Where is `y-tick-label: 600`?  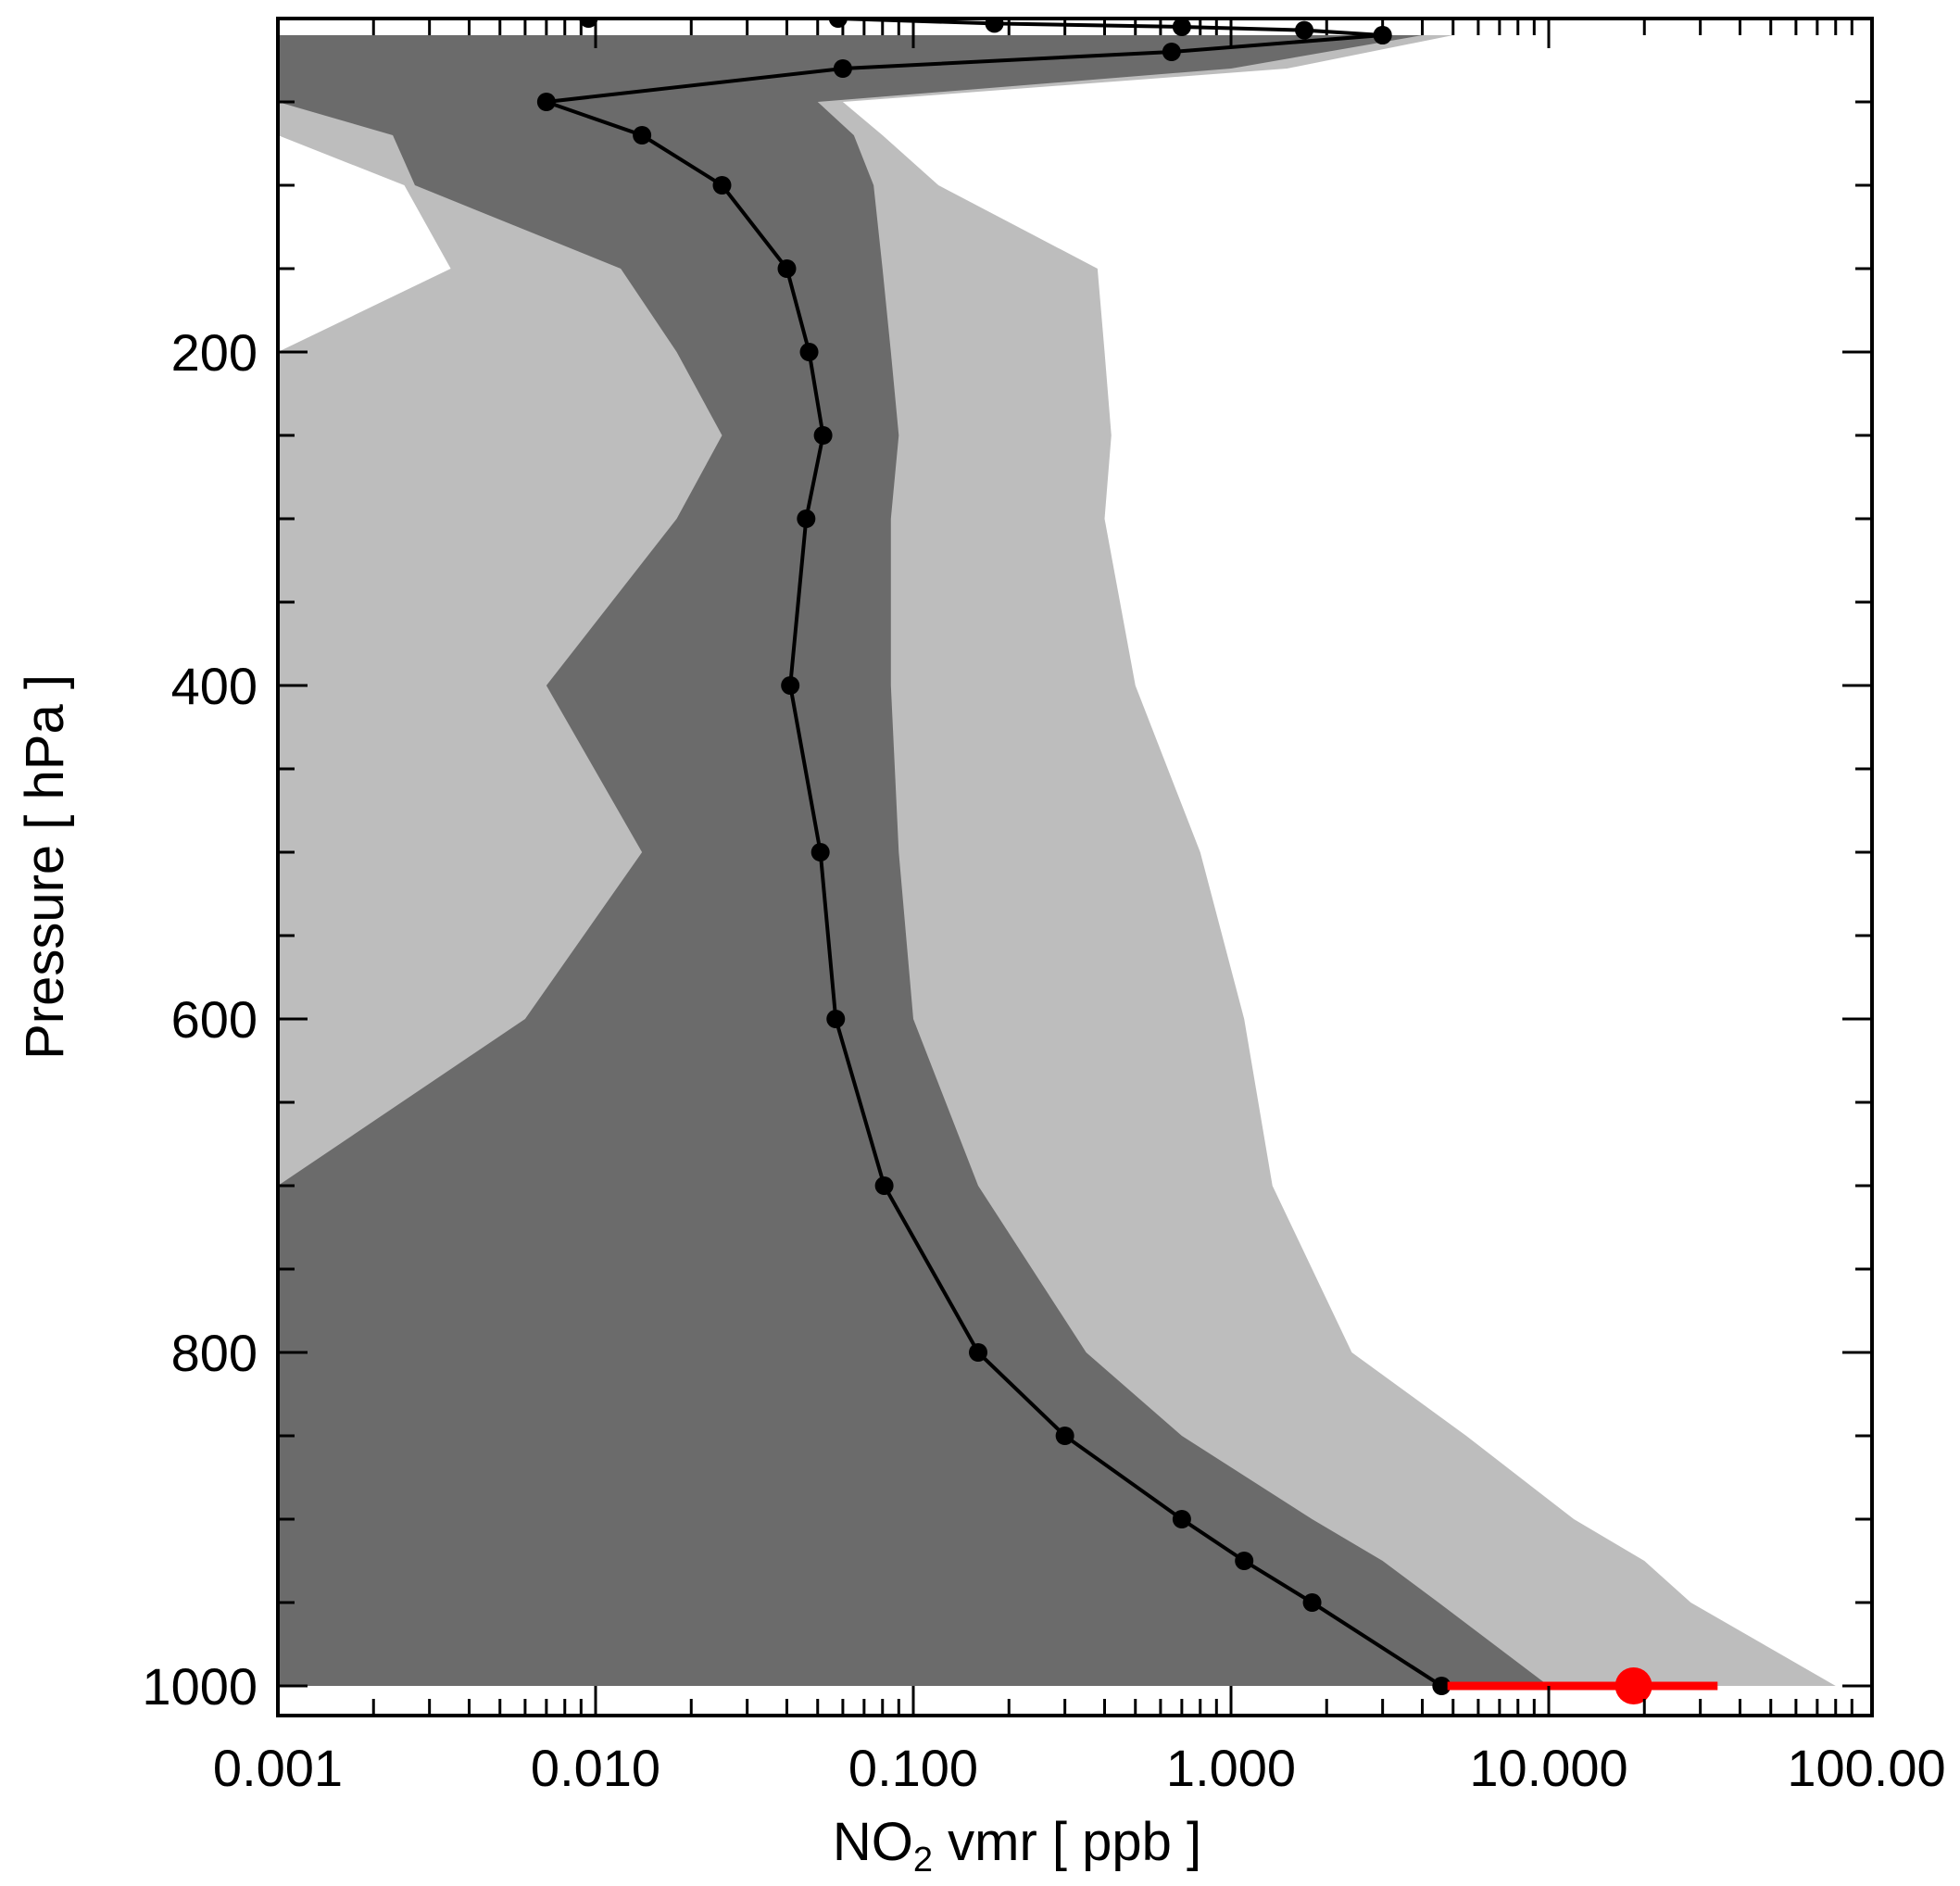
y-tick-label: 600 is located at coordinates (214, 1019).